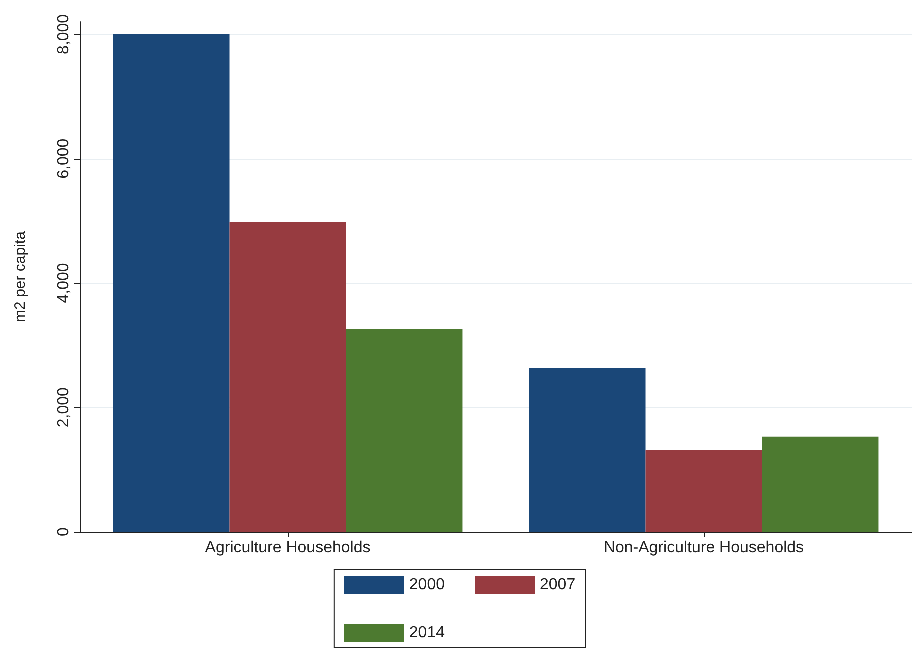 The image size is (920, 660). What do you see at coordinates (64, 158) in the screenshot?
I see `y-tick-label: 6,000` at bounding box center [64, 158].